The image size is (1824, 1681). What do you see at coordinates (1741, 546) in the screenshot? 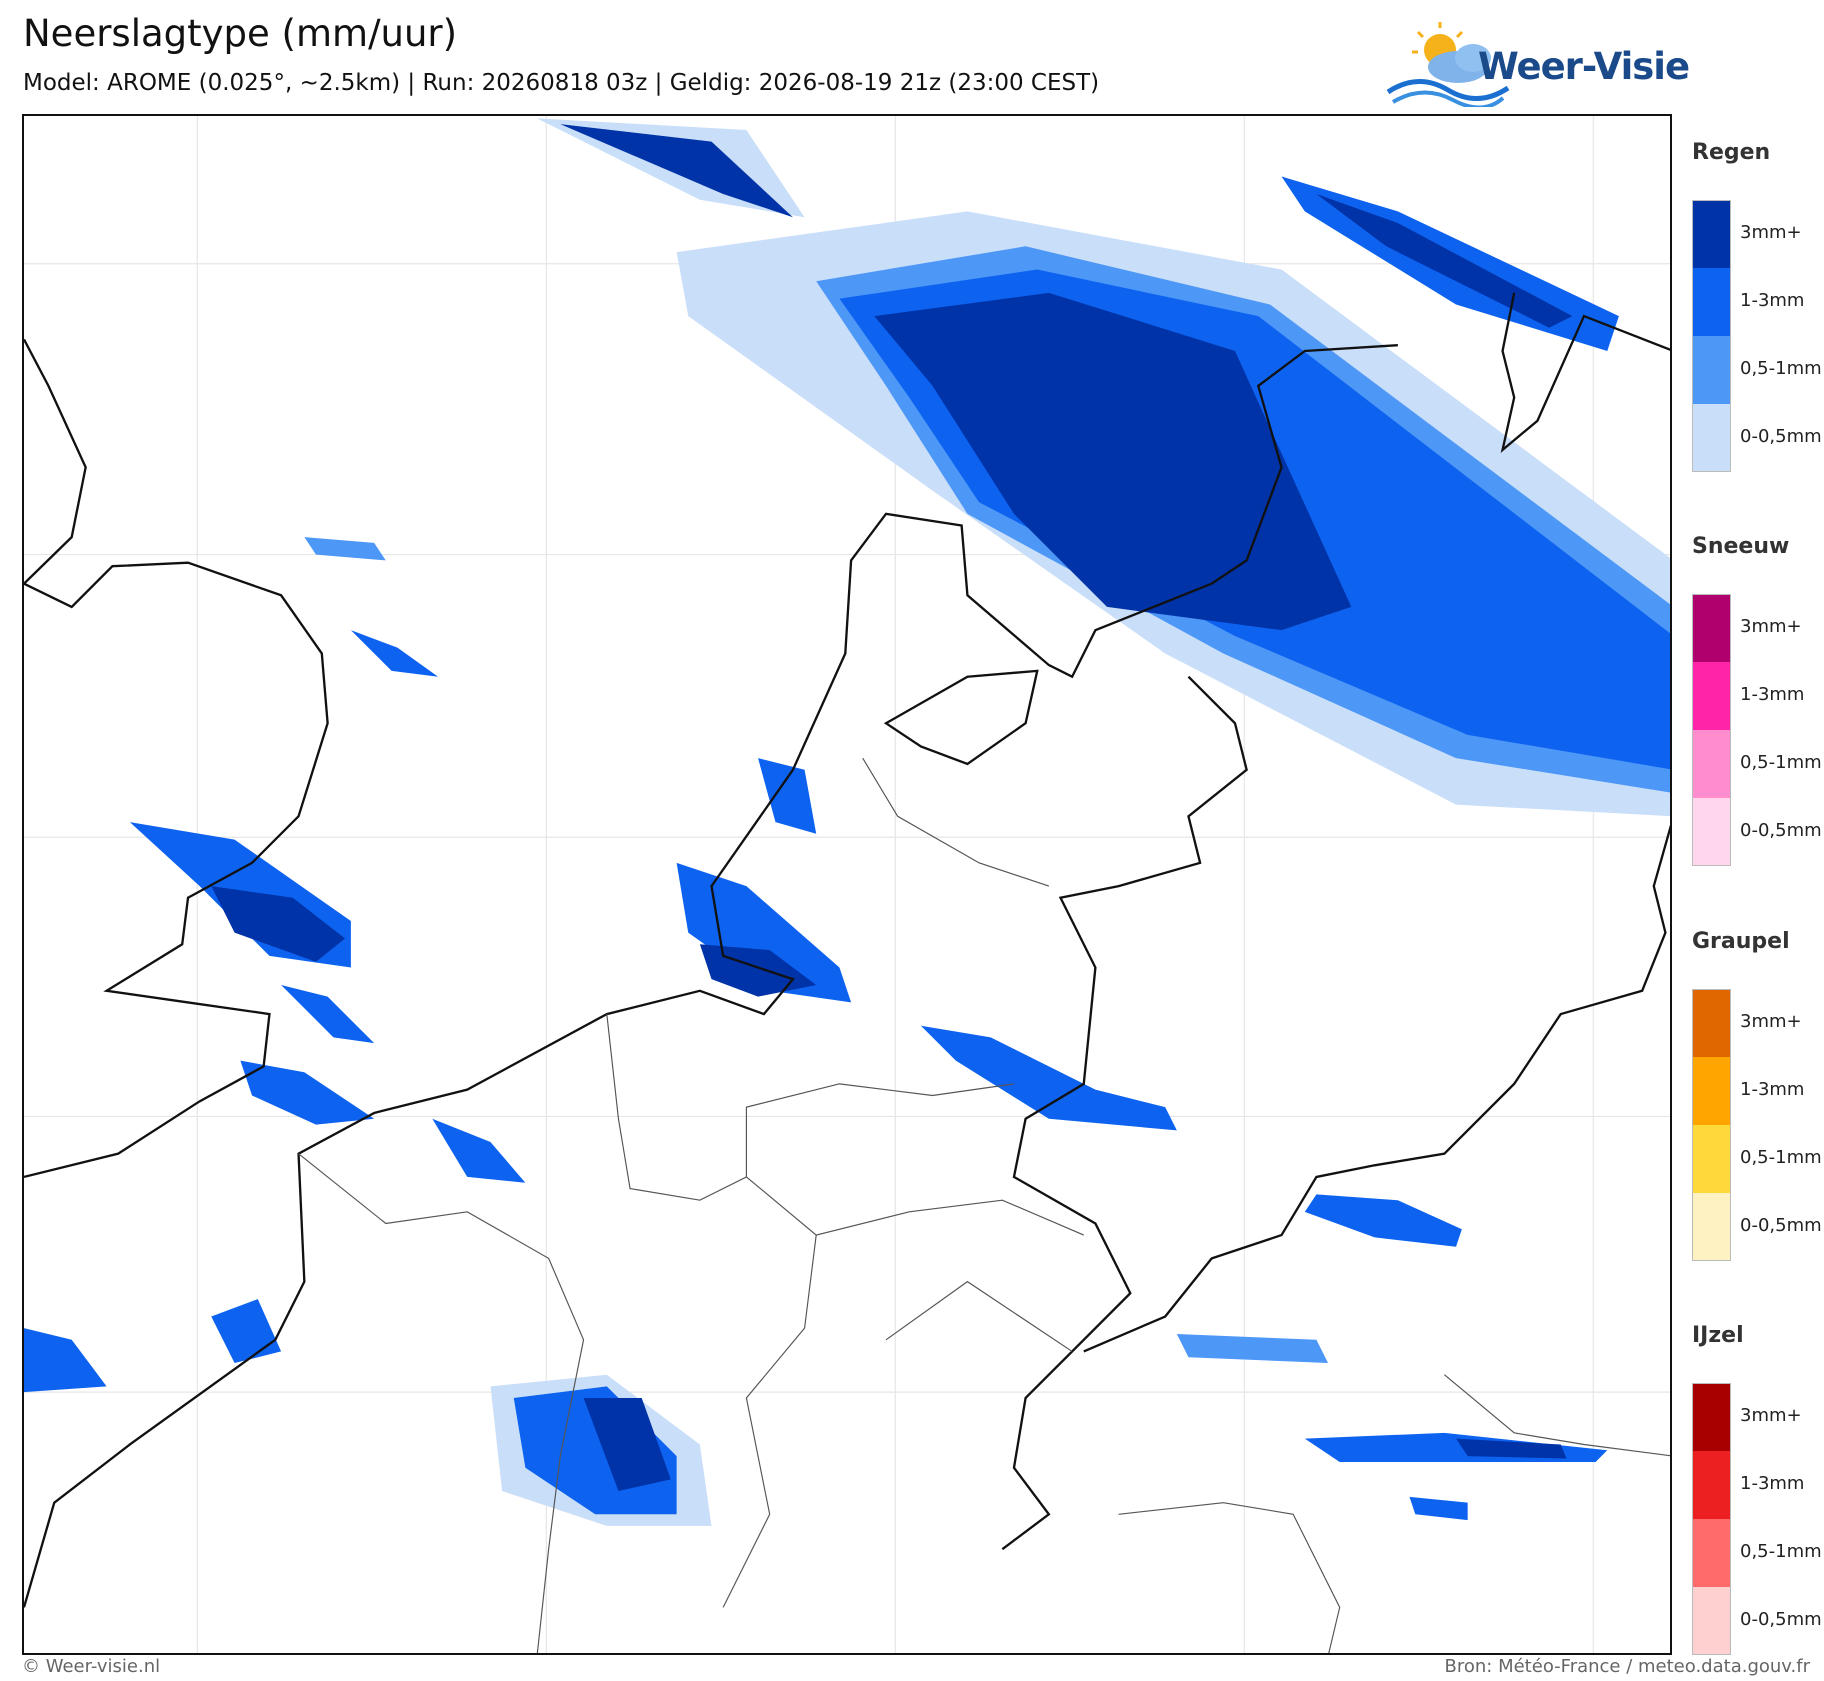
I see `legend-title: Sneeuw` at bounding box center [1741, 546].